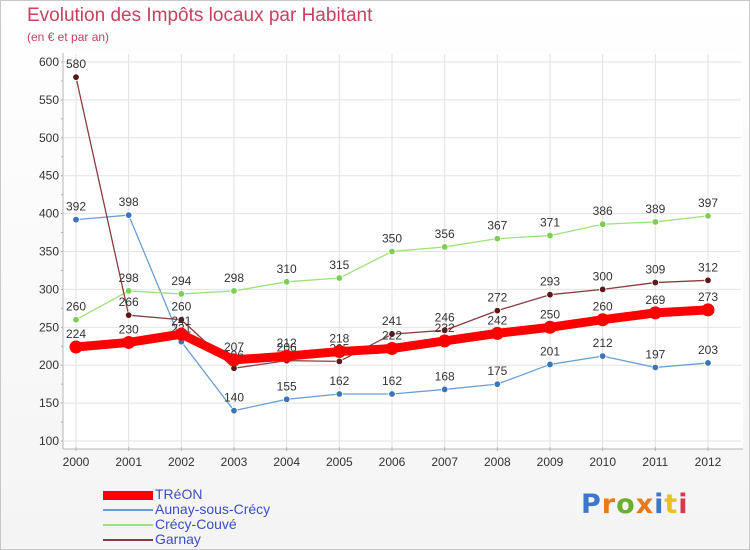  I want to click on data-label: 386, so click(603, 211).